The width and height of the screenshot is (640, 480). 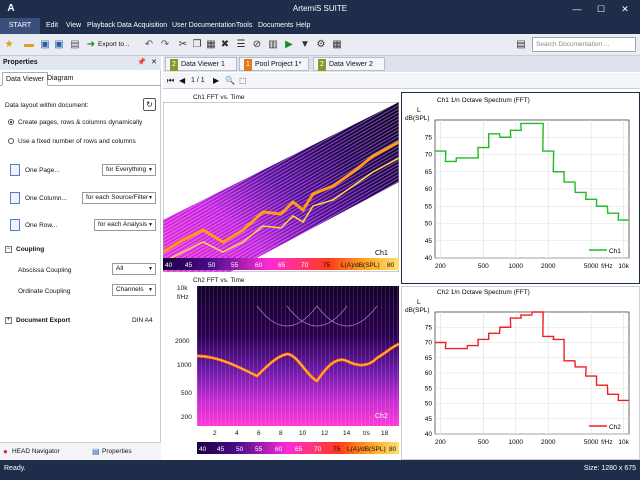 I want to click on menu-data-acquisition: Data Acquisition, so click(x=142, y=25).